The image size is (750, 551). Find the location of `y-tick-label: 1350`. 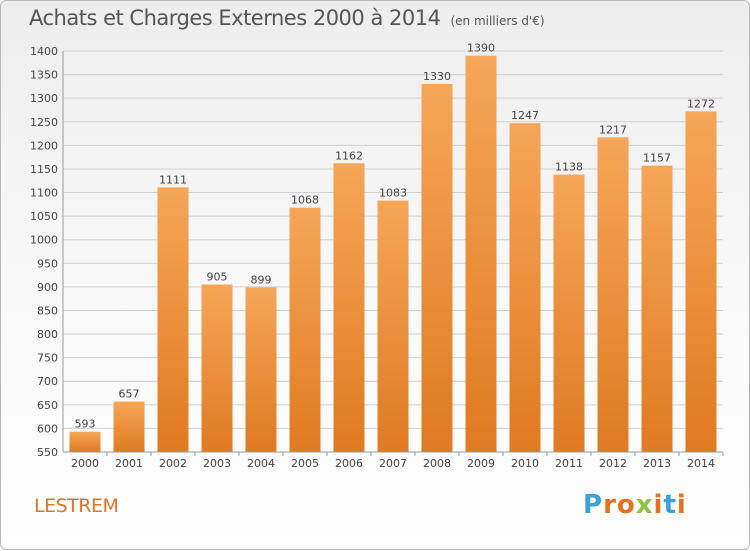

y-tick-label: 1350 is located at coordinates (44, 75).